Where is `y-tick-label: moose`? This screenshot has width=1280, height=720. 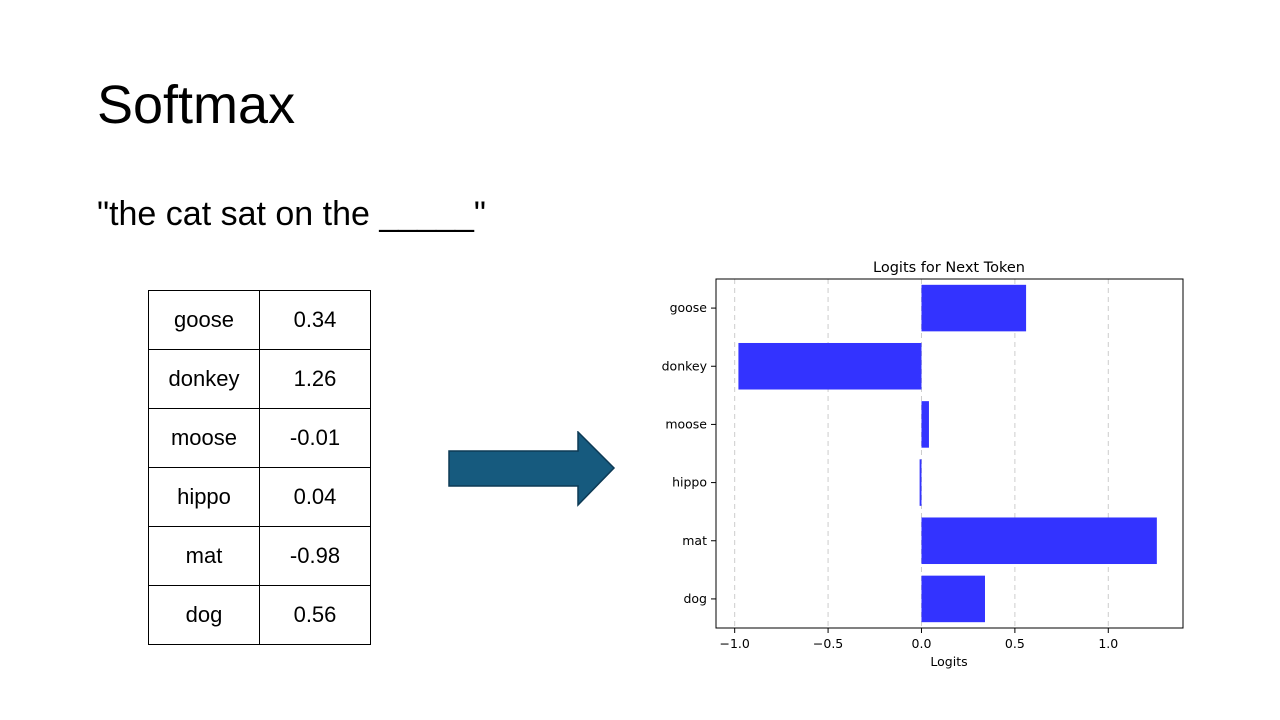
y-tick-label: moose is located at coordinates (686, 423).